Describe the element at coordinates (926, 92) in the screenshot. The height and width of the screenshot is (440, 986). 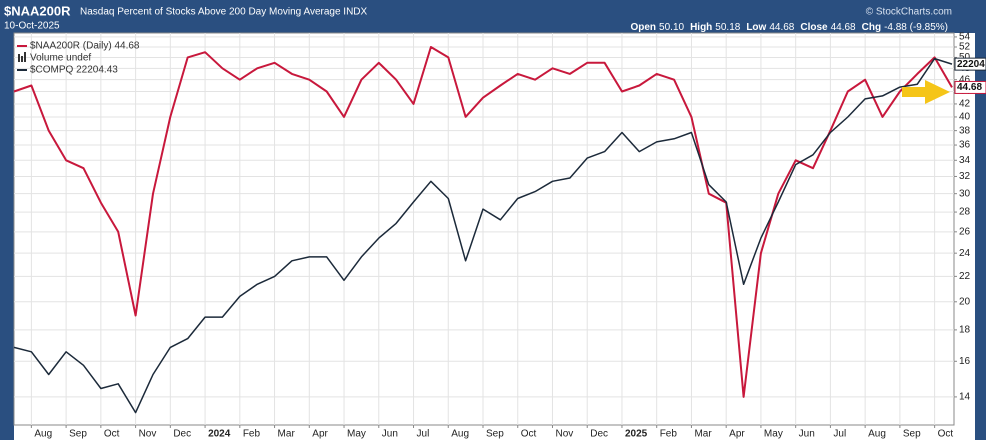
I see `arrow` at that location.